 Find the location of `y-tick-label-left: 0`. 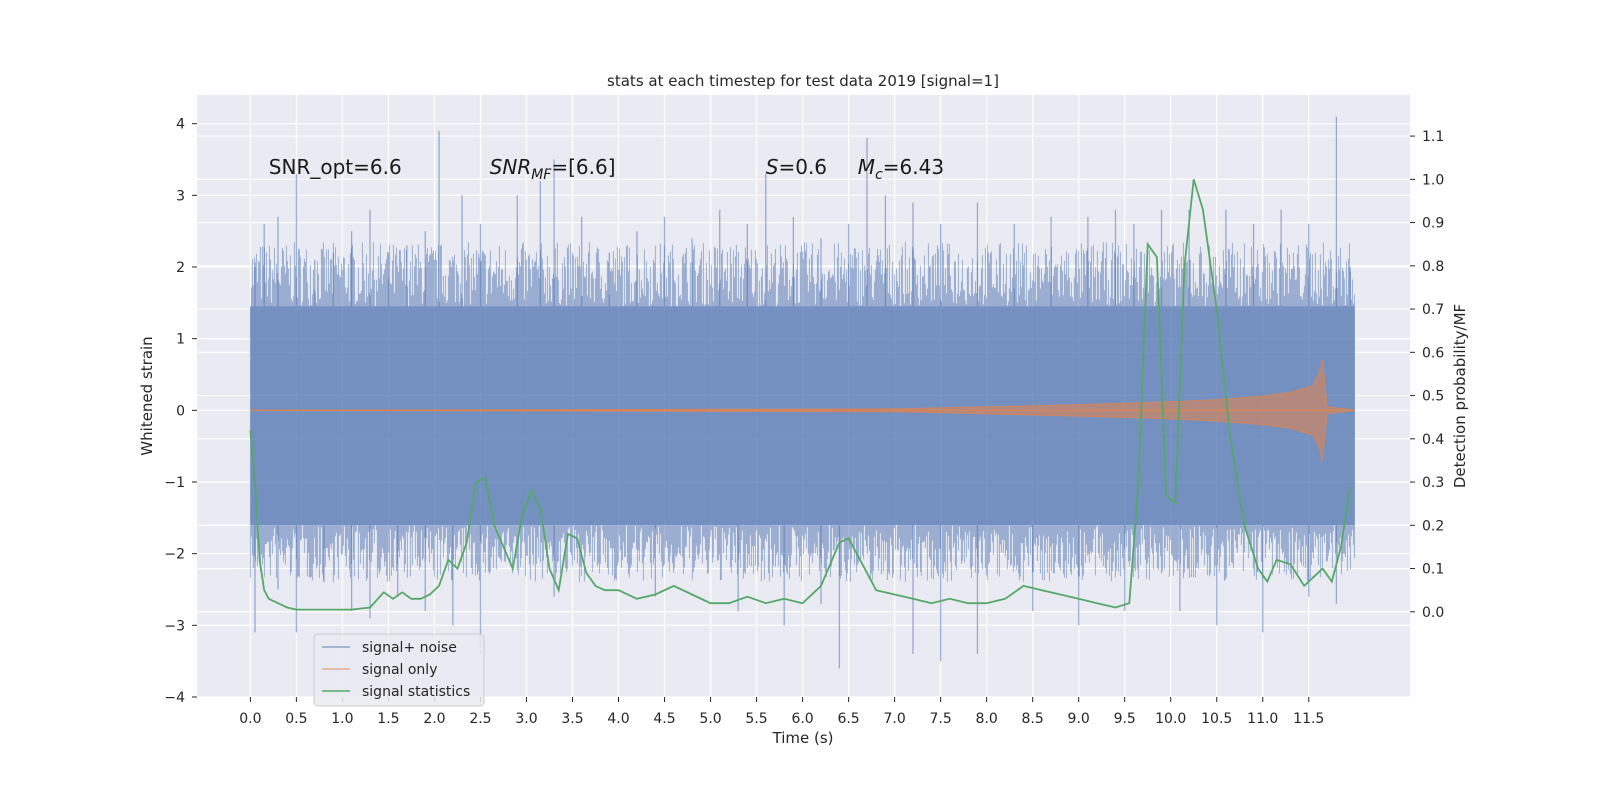

y-tick-label-left: 0 is located at coordinates (180, 411).